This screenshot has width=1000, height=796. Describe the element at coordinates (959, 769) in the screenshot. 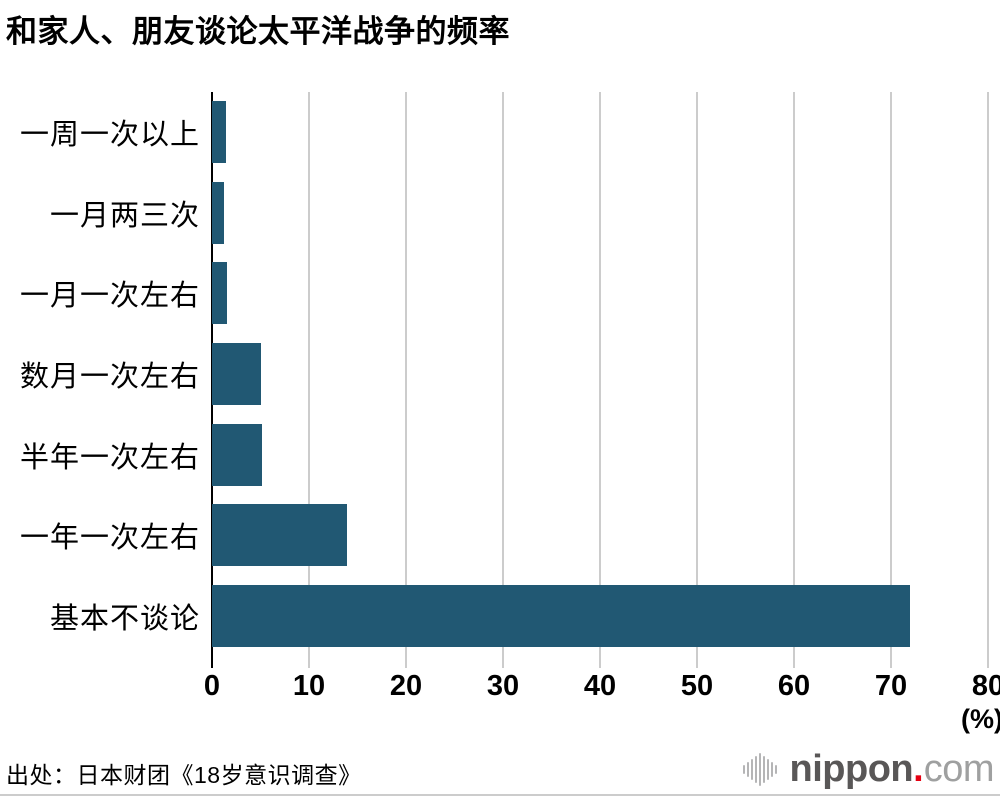

I see `logo-text-com: com` at that location.